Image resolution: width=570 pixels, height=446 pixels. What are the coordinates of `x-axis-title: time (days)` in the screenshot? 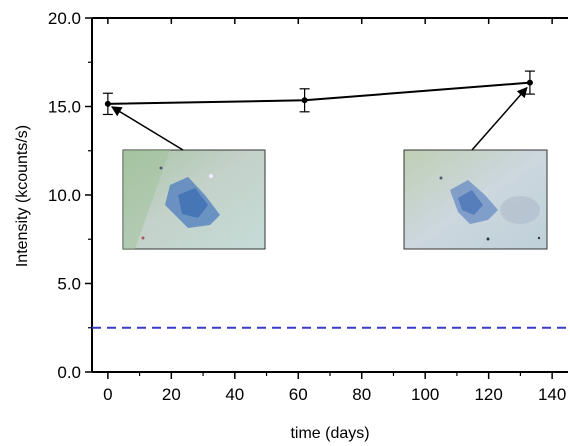 It's located at (329, 433).